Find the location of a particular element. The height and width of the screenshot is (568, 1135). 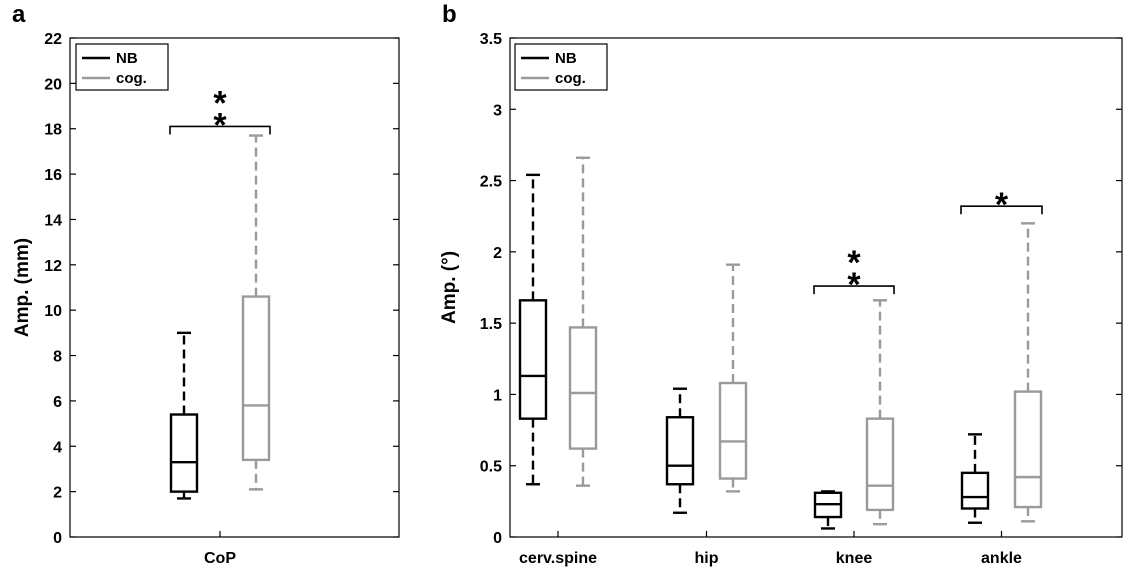

y-axis-label: Amp. (°) is located at coordinates (449, 287).